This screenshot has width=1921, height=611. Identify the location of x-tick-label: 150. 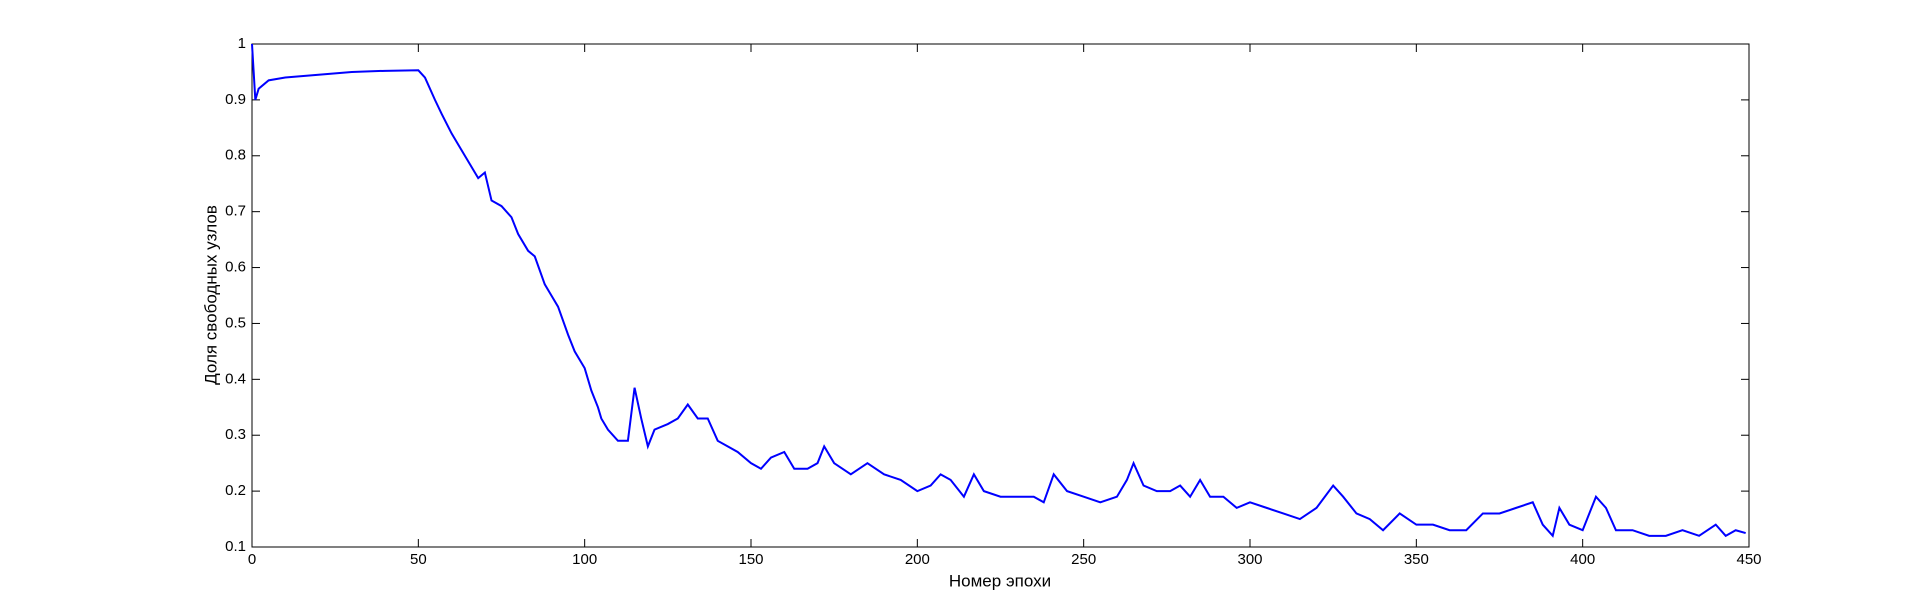
(750, 559).